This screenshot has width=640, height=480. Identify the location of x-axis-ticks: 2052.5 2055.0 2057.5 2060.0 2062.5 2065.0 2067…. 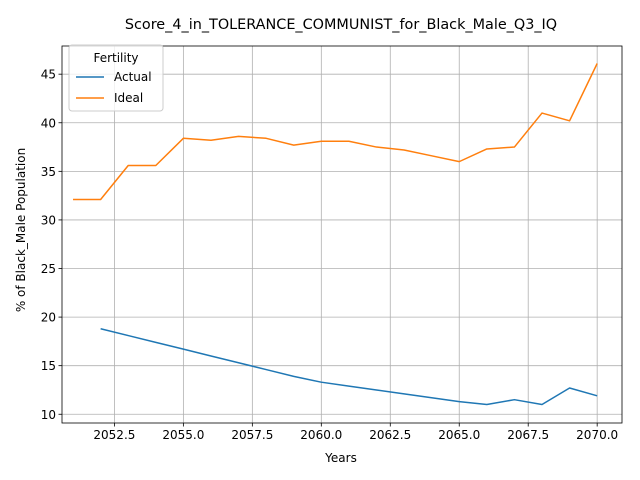
(355, 432).